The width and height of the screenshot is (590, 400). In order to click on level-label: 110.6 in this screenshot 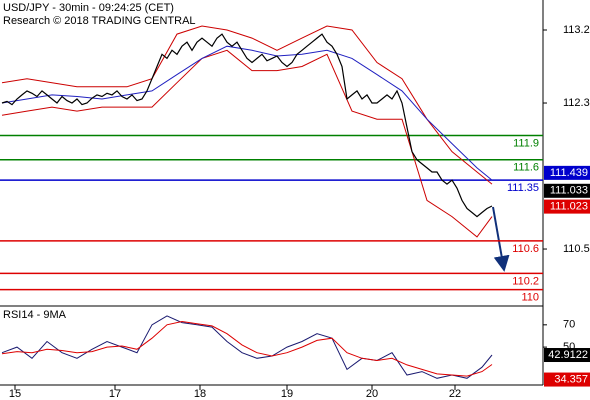, I will do `click(525, 249)`.